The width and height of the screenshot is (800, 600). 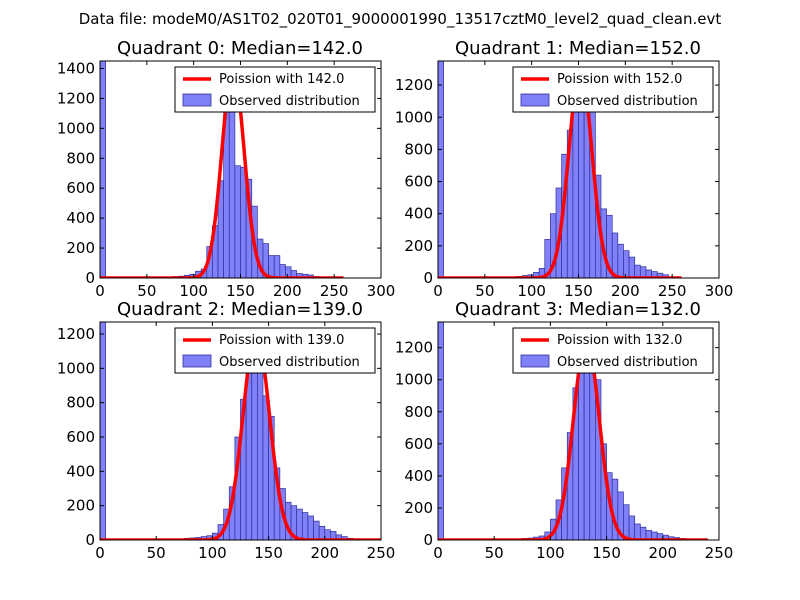 What do you see at coordinates (275, 89) in the screenshot?
I see `legend: Poission with 142.0 Observed distribution` at bounding box center [275, 89].